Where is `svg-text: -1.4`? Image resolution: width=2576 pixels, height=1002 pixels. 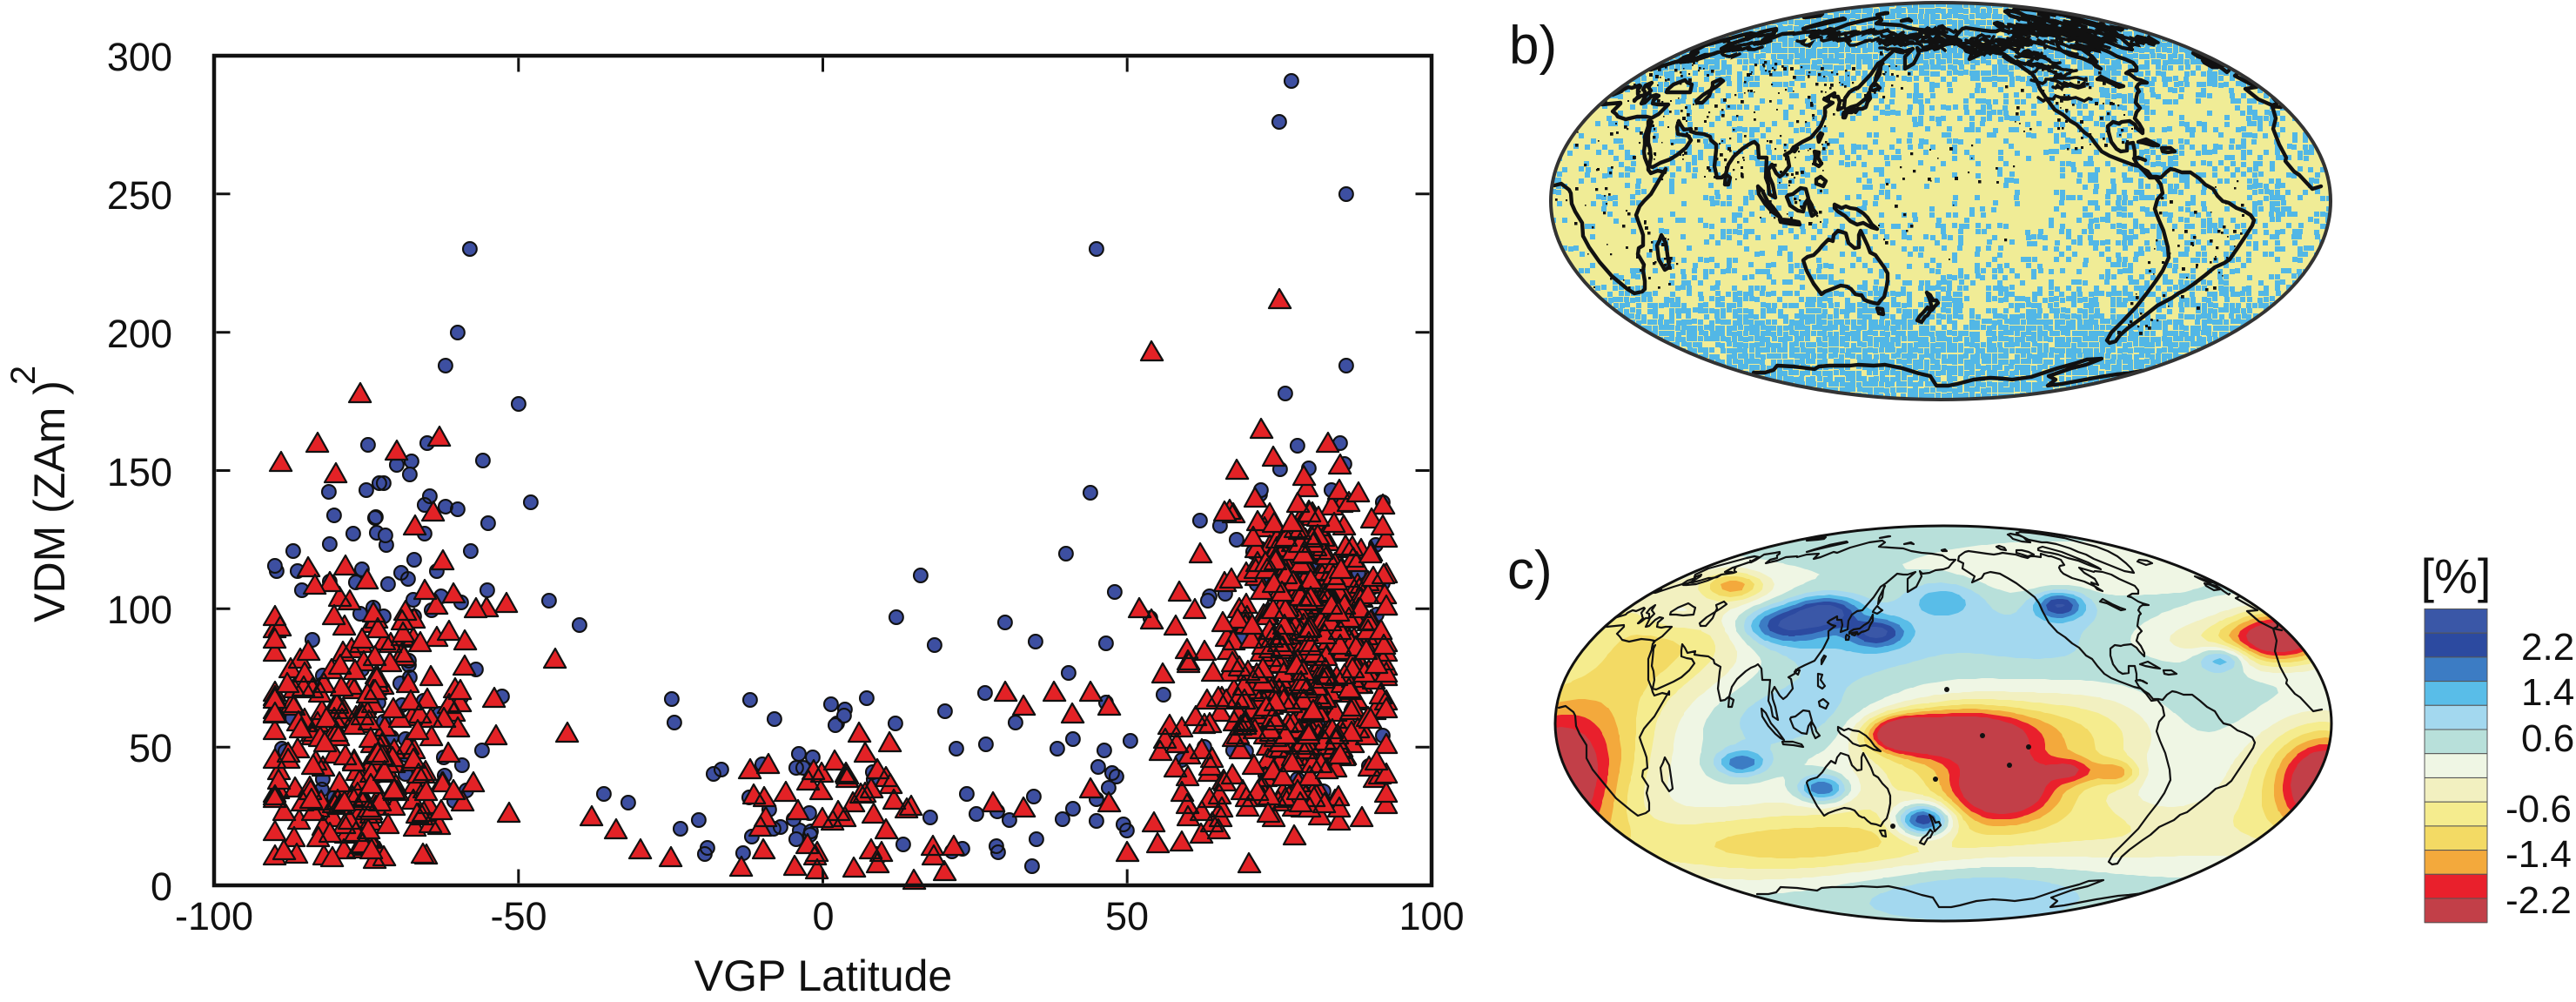
svg-text: -1.4 is located at coordinates (2539, 855).